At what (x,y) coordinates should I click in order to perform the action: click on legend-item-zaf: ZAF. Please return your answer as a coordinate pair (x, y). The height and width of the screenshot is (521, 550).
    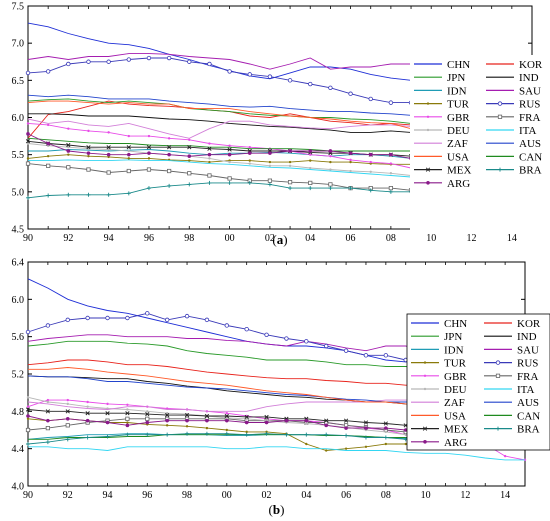
    Looking at the image, I should click on (441, 144).